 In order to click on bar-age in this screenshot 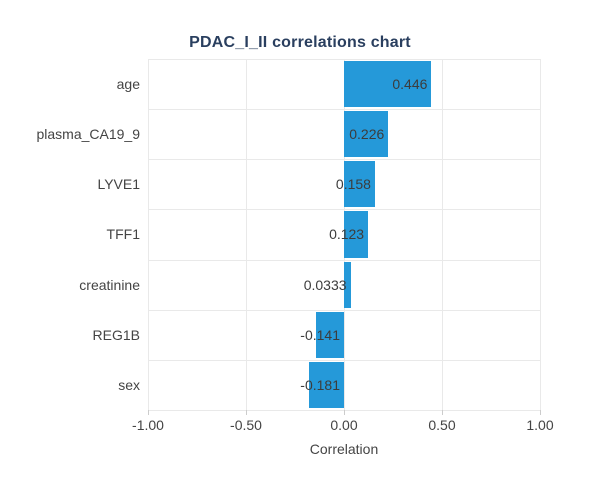, I will do `click(388, 84)`.